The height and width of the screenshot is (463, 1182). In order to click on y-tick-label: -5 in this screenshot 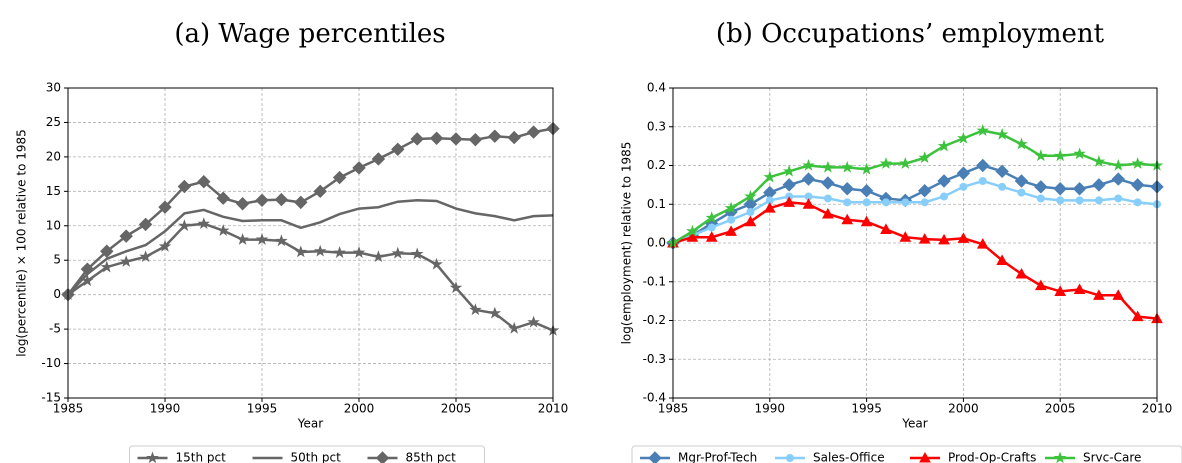, I will do `click(55, 329)`.